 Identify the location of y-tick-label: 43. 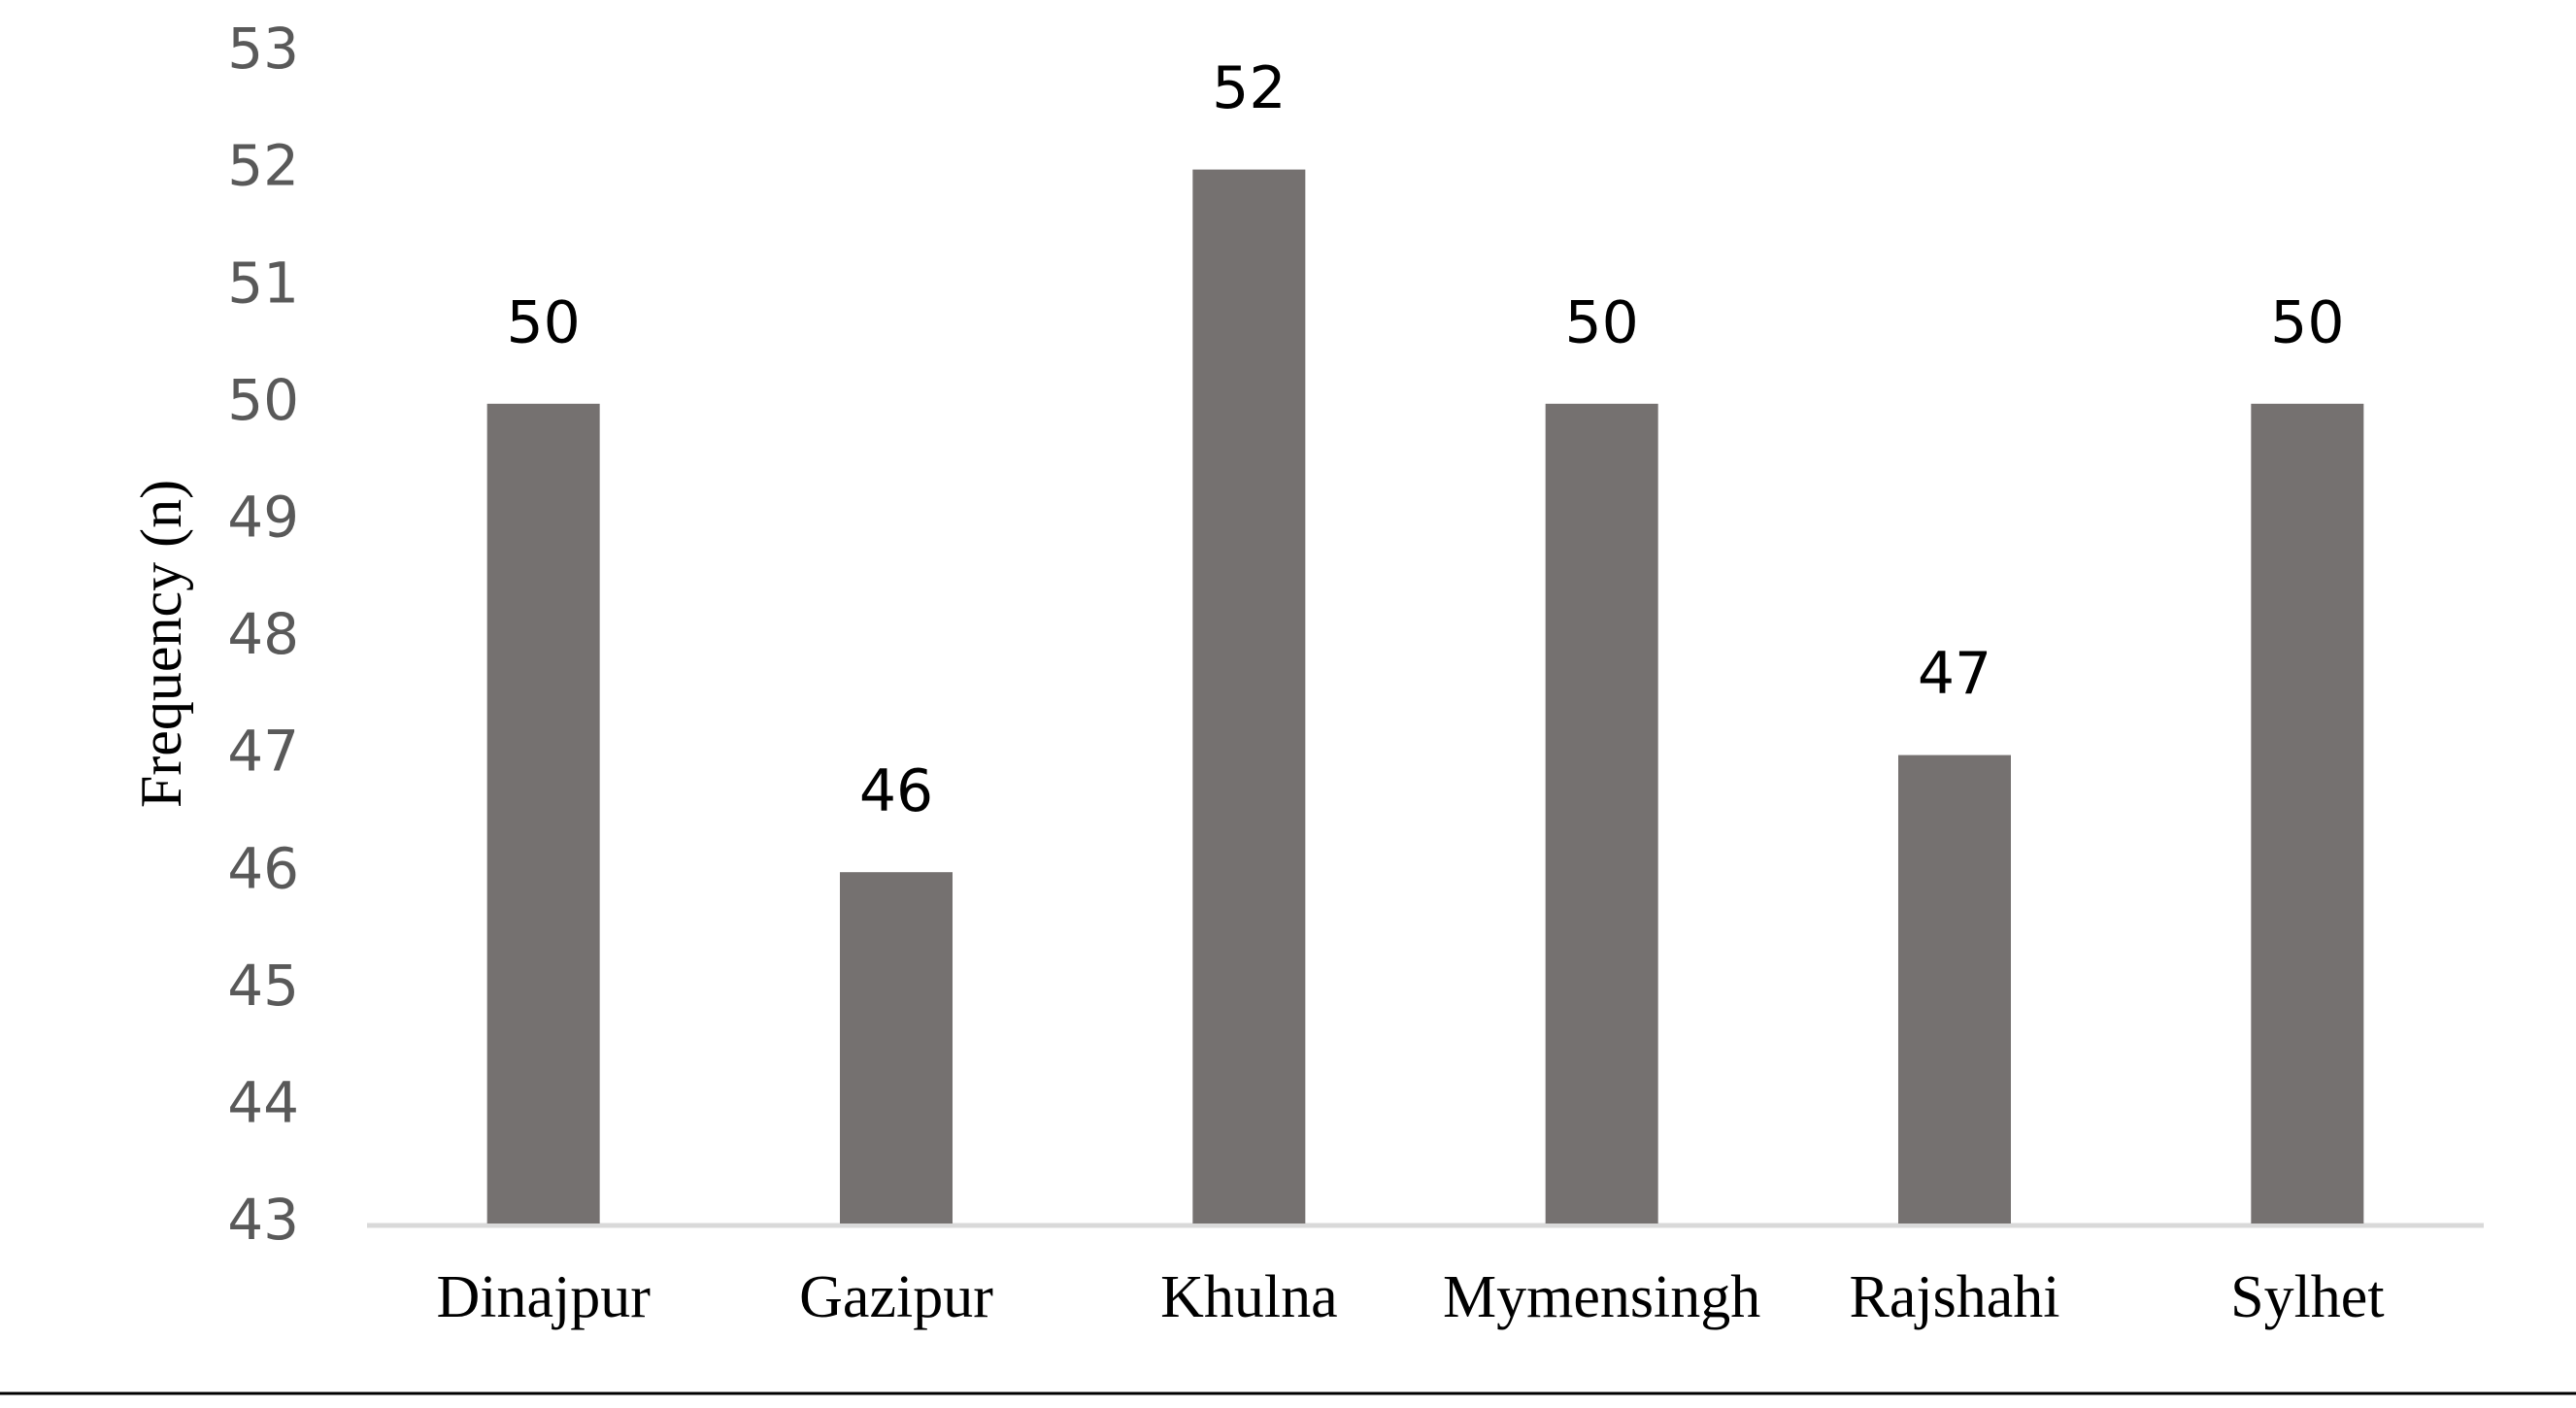
(263, 1220).